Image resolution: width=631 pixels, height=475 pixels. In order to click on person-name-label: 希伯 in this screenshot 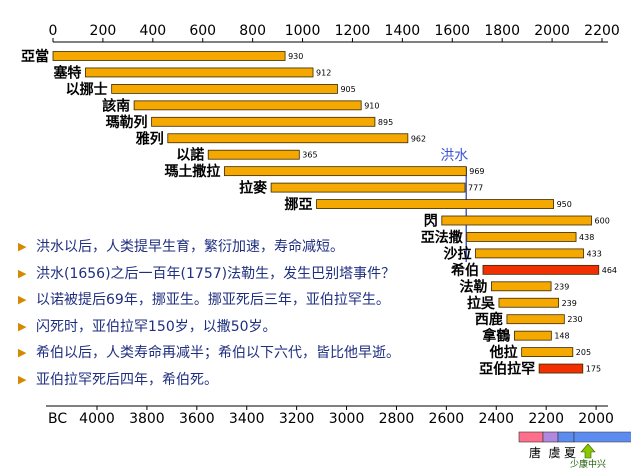, I will do `click(465, 270)`.